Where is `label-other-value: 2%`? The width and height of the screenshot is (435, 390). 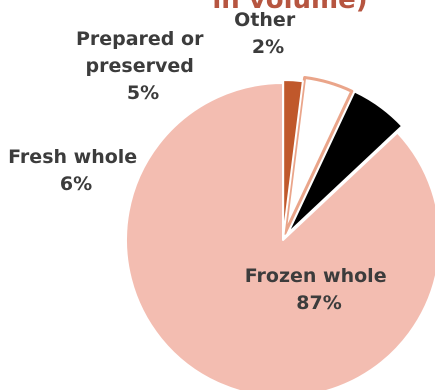
label-other-value: 2% is located at coordinates (268, 47).